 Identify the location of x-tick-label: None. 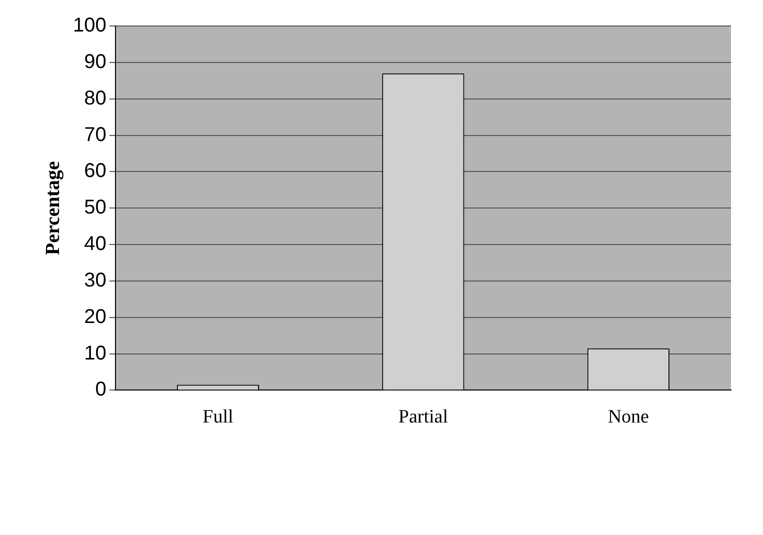
(628, 417).